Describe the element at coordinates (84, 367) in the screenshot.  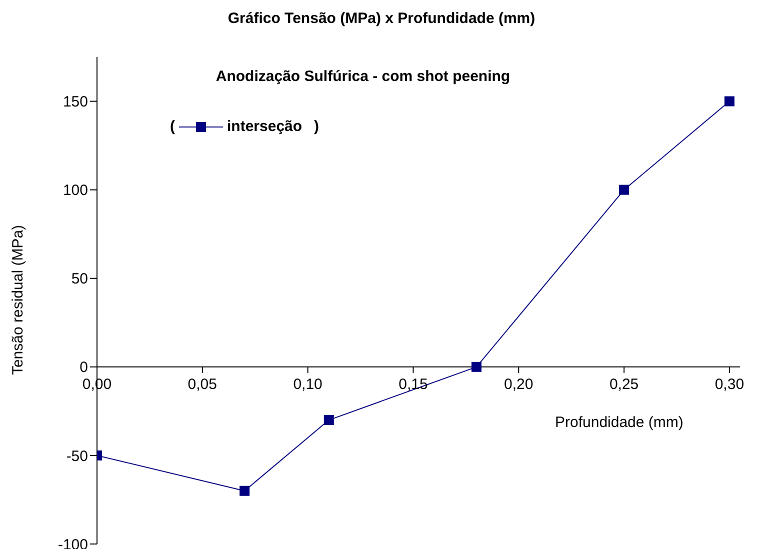
I see `y-tick-label: 0` at that location.